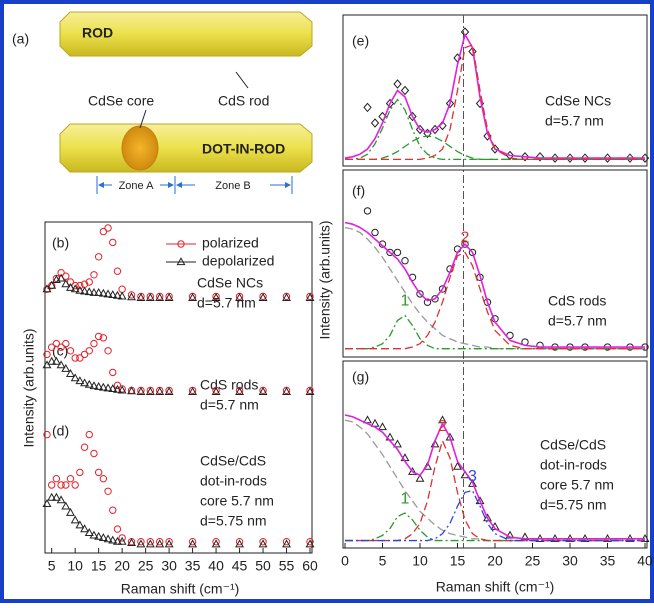 This screenshot has width=654, height=608. Describe the element at coordinates (97, 33) in the screenshot. I see `rod-label: ROD` at that location.